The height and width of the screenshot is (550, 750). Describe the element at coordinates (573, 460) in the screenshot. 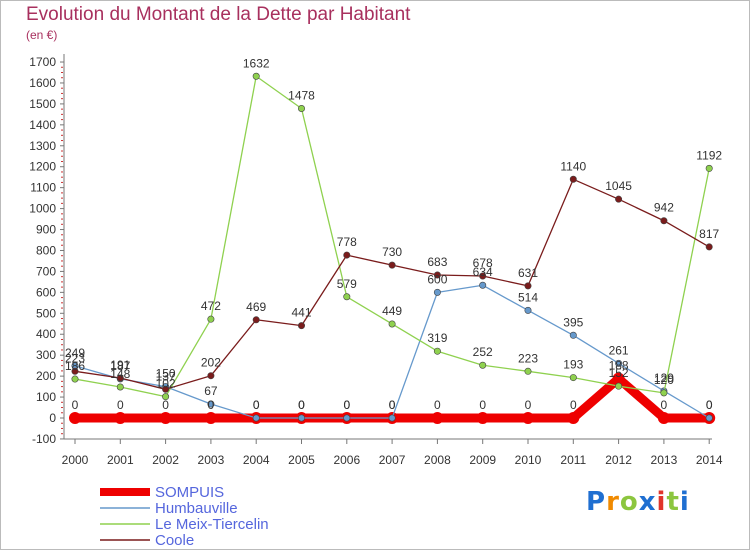

I see `x-tick-label: 2011` at that location.